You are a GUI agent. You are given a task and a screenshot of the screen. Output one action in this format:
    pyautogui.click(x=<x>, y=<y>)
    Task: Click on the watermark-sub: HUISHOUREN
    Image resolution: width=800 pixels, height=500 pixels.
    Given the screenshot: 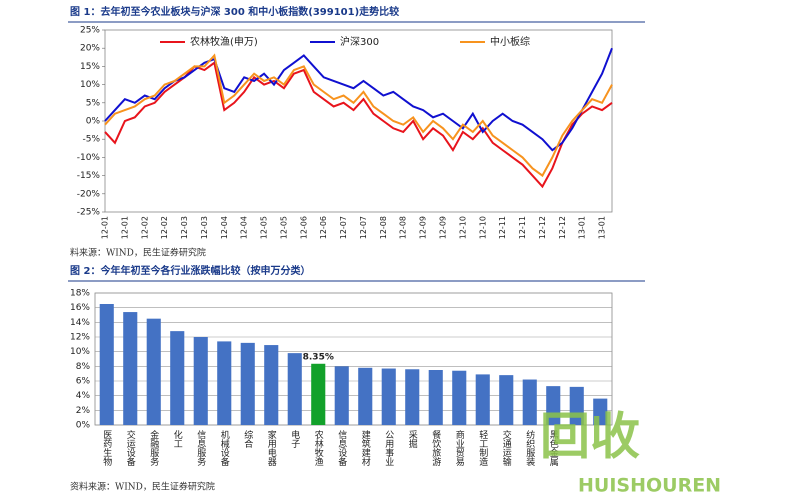 What is the action you would take?
    pyautogui.click(x=649, y=486)
    